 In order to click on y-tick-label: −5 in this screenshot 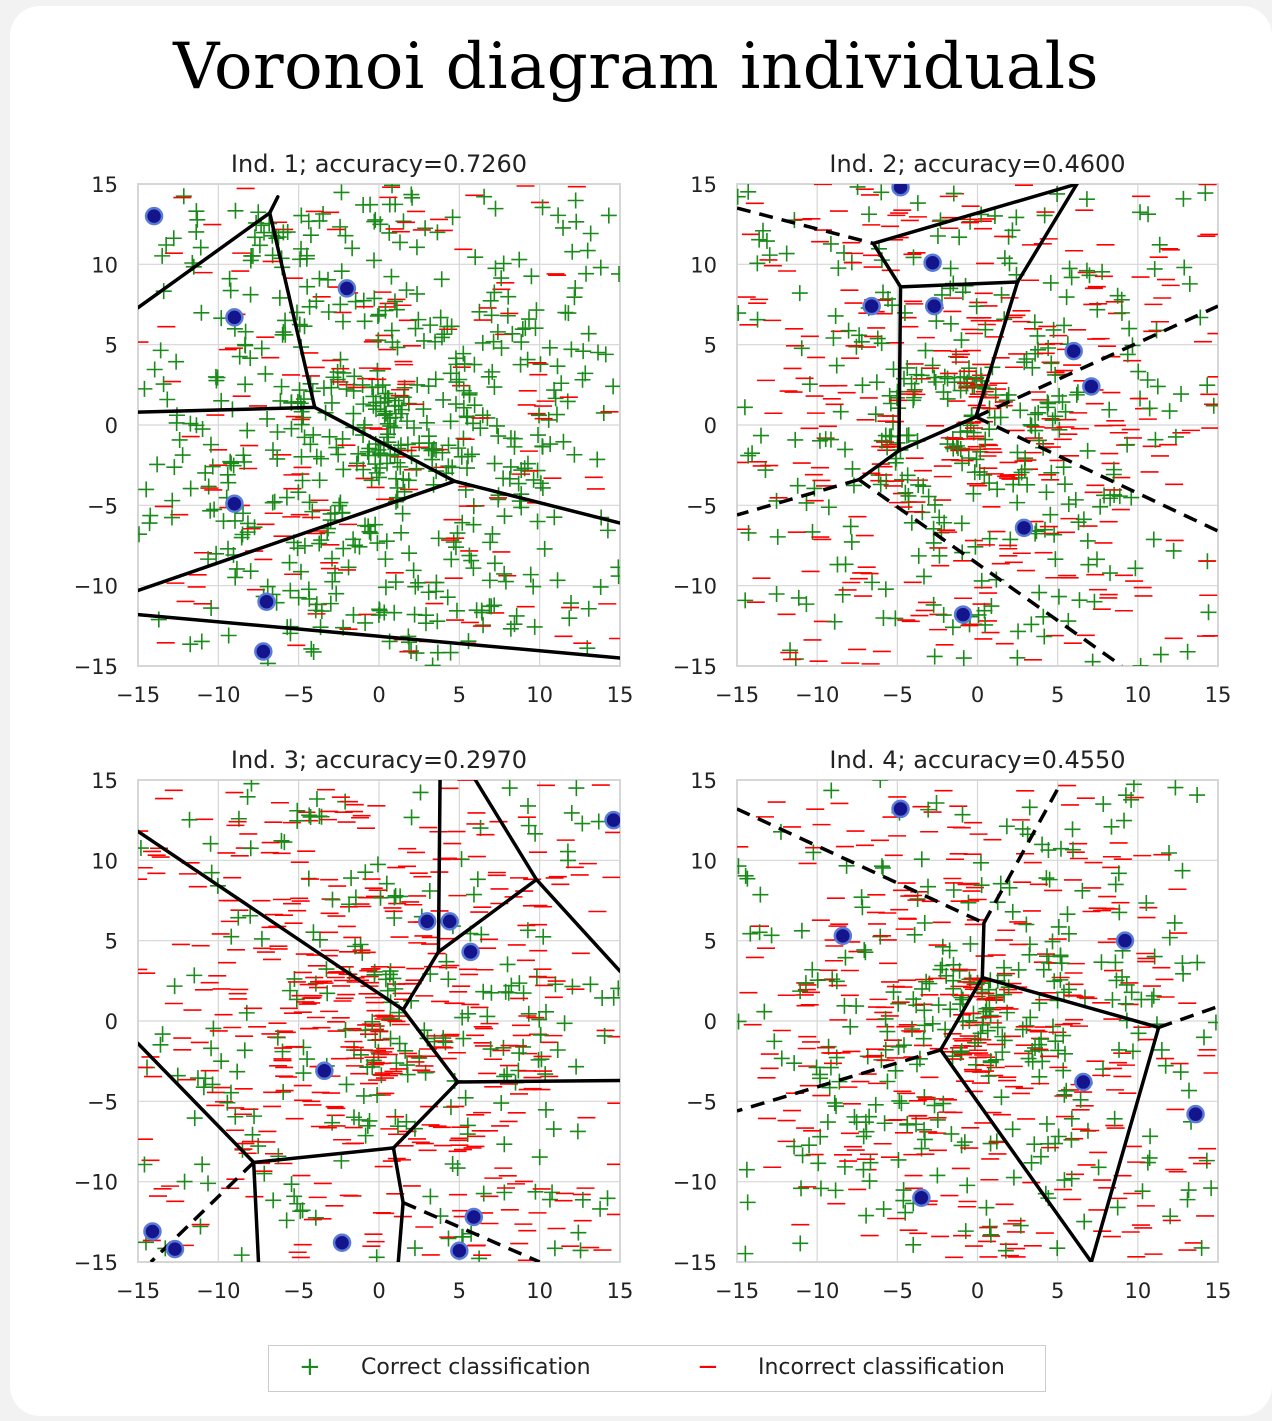, I will do `click(701, 1102)`.